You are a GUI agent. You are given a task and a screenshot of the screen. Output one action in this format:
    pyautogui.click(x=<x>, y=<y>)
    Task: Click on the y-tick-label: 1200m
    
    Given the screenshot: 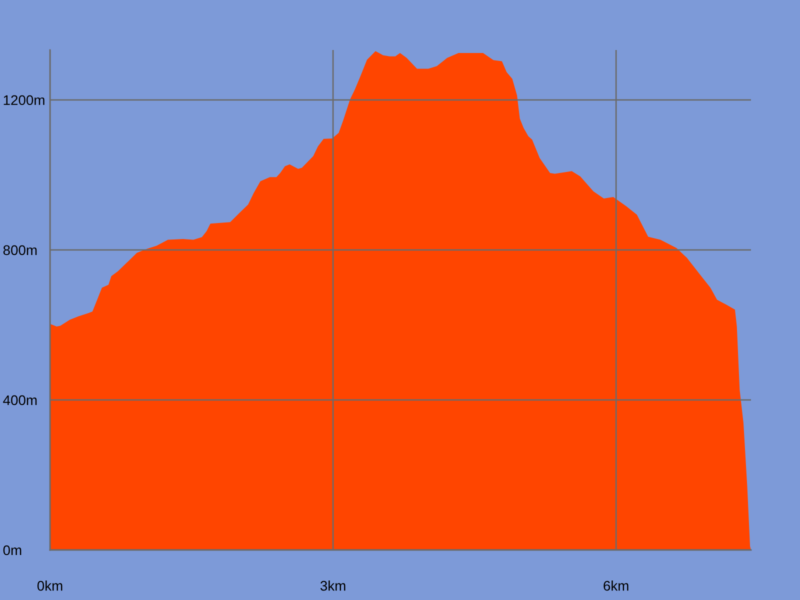 What is the action you would take?
    pyautogui.click(x=24, y=100)
    